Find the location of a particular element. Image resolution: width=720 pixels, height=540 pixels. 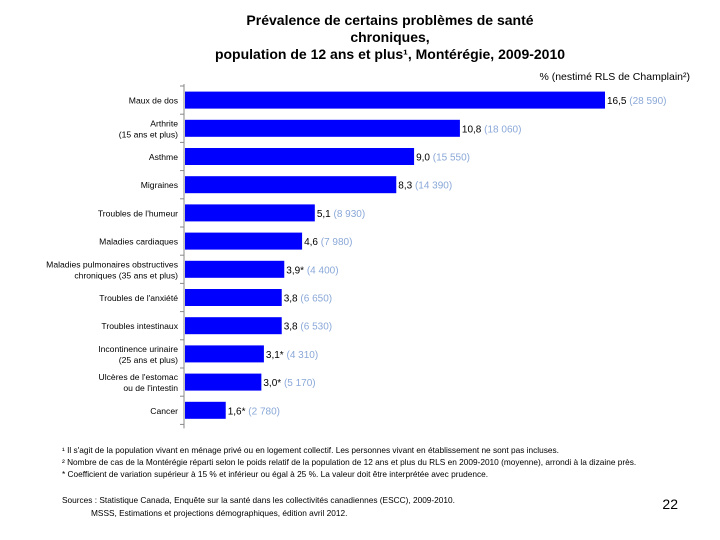

category-label: (25 ans et plus) is located at coordinates (148, 360).